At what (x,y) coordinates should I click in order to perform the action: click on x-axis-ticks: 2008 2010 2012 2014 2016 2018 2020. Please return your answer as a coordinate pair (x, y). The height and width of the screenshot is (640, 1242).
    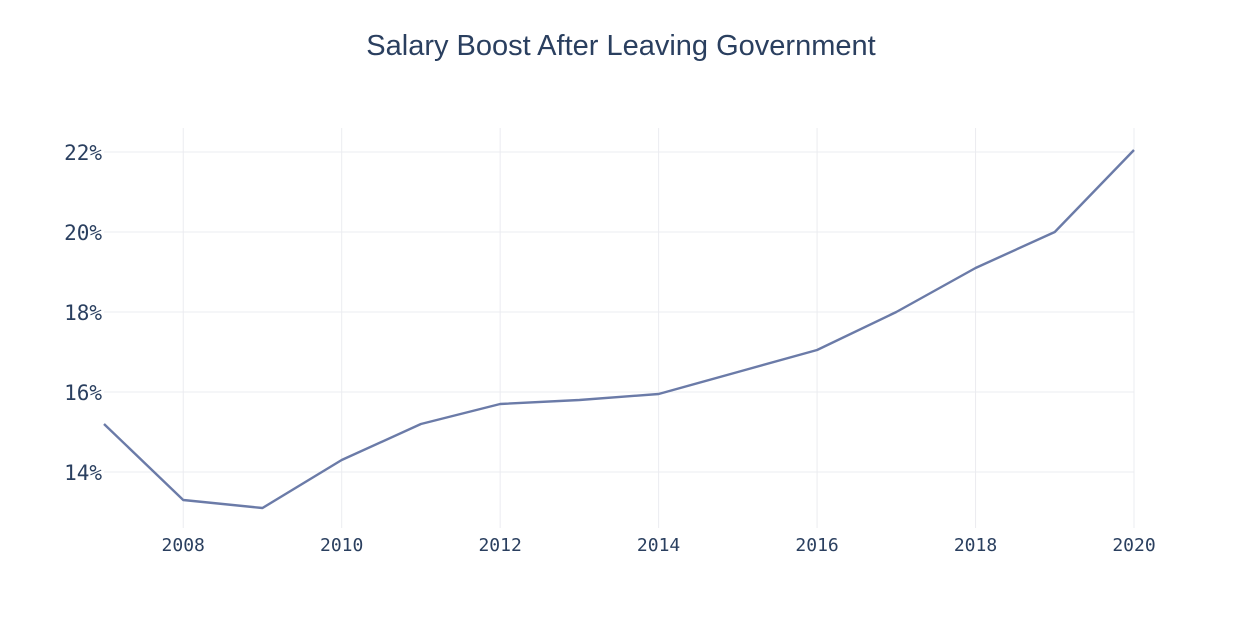
    Looking at the image, I should click on (659, 545).